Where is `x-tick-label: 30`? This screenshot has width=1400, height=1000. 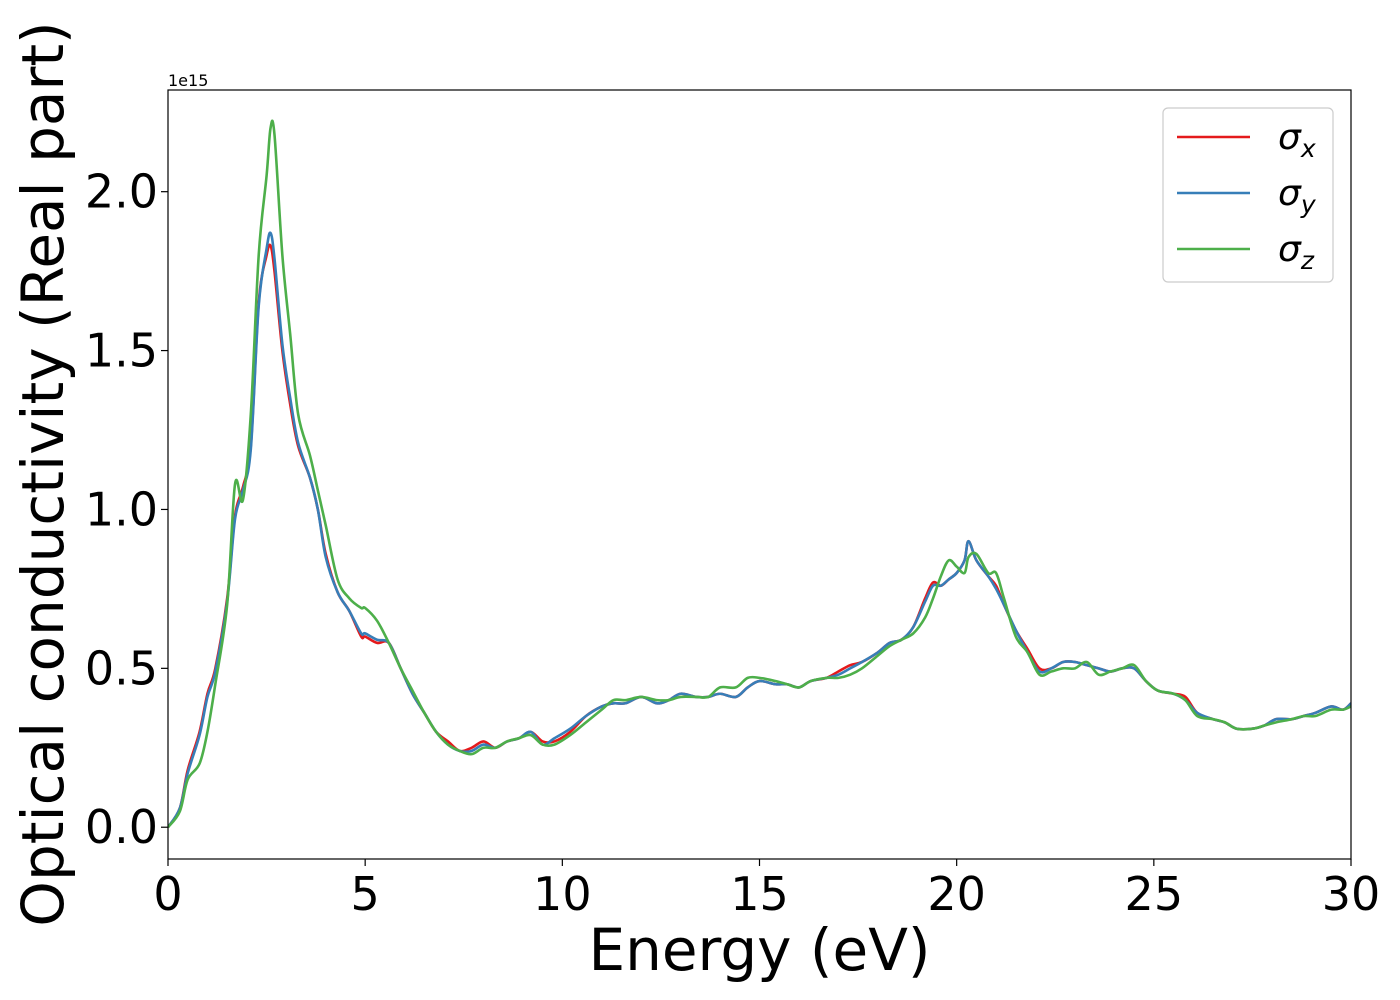 x-tick-label: 30 is located at coordinates (1351, 894).